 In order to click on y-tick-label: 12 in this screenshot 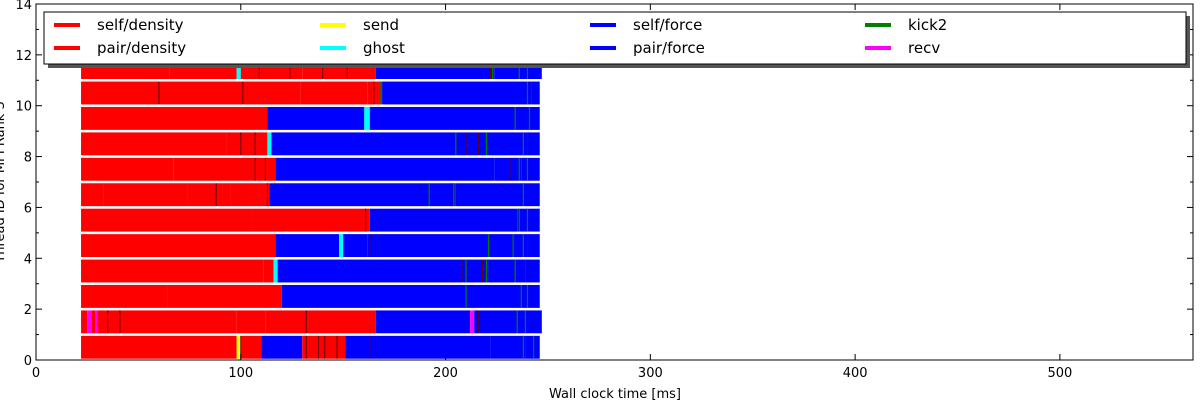, I will do `click(23, 56)`.